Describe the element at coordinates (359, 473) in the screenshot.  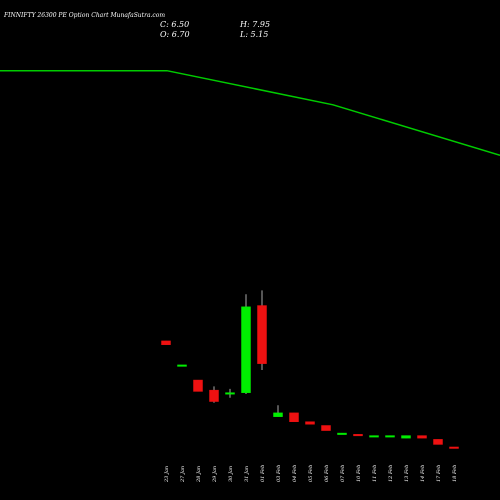
I see `x-tick-label: 10 Feb` at that location.